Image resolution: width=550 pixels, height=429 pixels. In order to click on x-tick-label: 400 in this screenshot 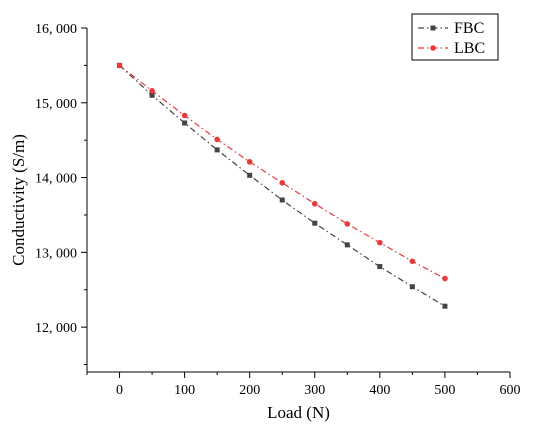, I will do `click(379, 390)`.